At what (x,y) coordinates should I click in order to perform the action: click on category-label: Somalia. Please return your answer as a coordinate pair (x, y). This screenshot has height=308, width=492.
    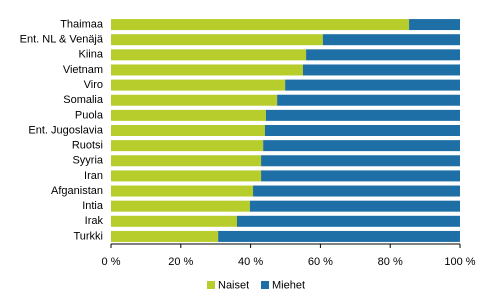
    Looking at the image, I should click on (83, 100).